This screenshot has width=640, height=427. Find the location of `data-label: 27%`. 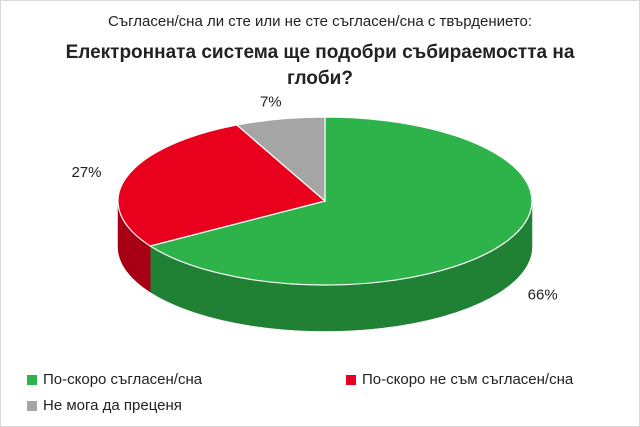

data-label: 27% is located at coordinates (86, 172).